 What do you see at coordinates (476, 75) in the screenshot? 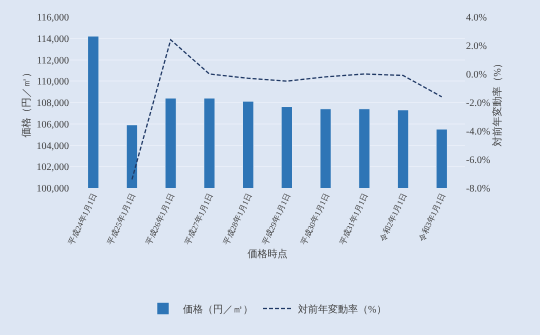
I see `y2-tick-label: 0.0%` at bounding box center [476, 75].